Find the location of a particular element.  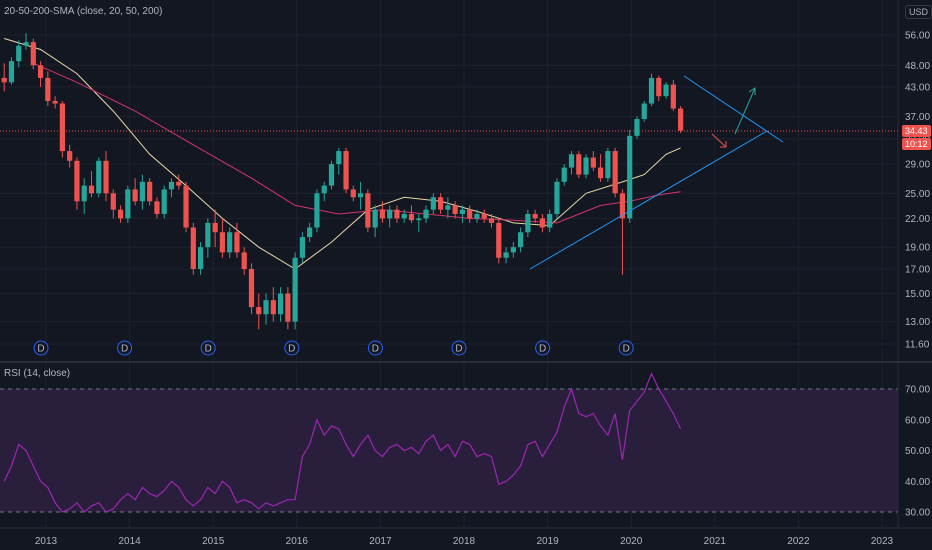

time-tick-label: 2013 is located at coordinates (46, 541).